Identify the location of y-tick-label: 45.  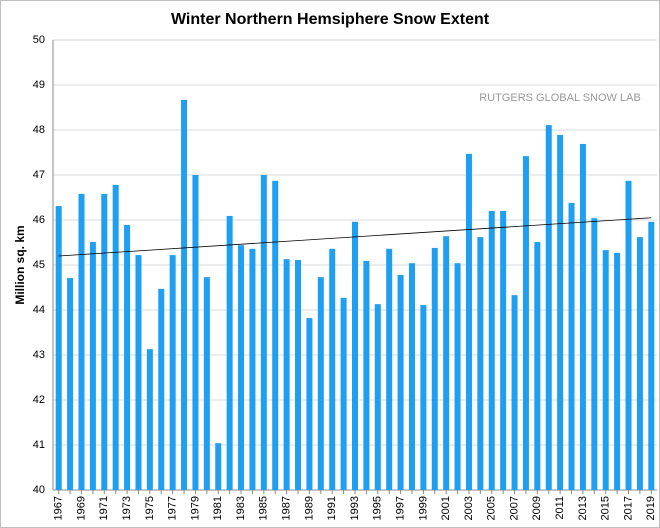
(39, 265).